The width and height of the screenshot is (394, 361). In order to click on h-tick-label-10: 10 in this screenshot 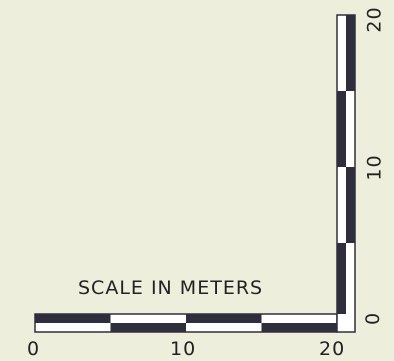, I will do `click(183, 349)`.